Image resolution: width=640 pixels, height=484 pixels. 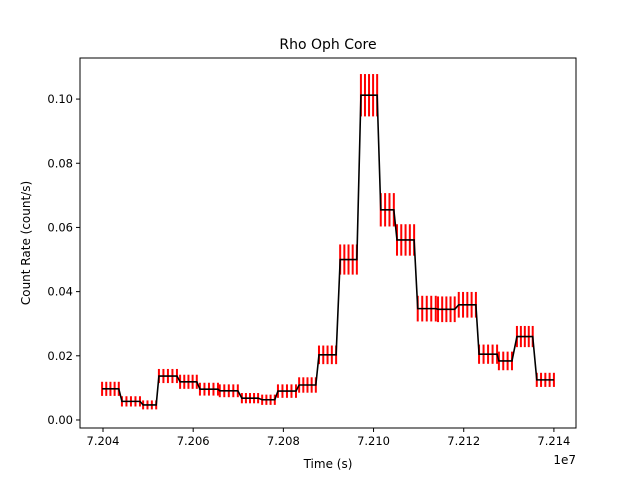 I want to click on x-tick-label: 7.212, so click(x=463, y=441).